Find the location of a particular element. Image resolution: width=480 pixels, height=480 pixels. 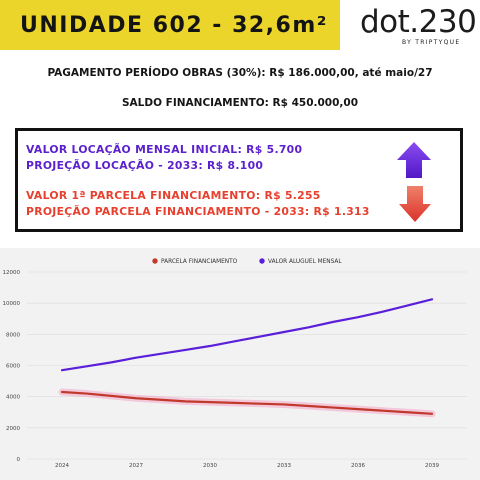

y-tick-label: 6000 is located at coordinates (13, 367).